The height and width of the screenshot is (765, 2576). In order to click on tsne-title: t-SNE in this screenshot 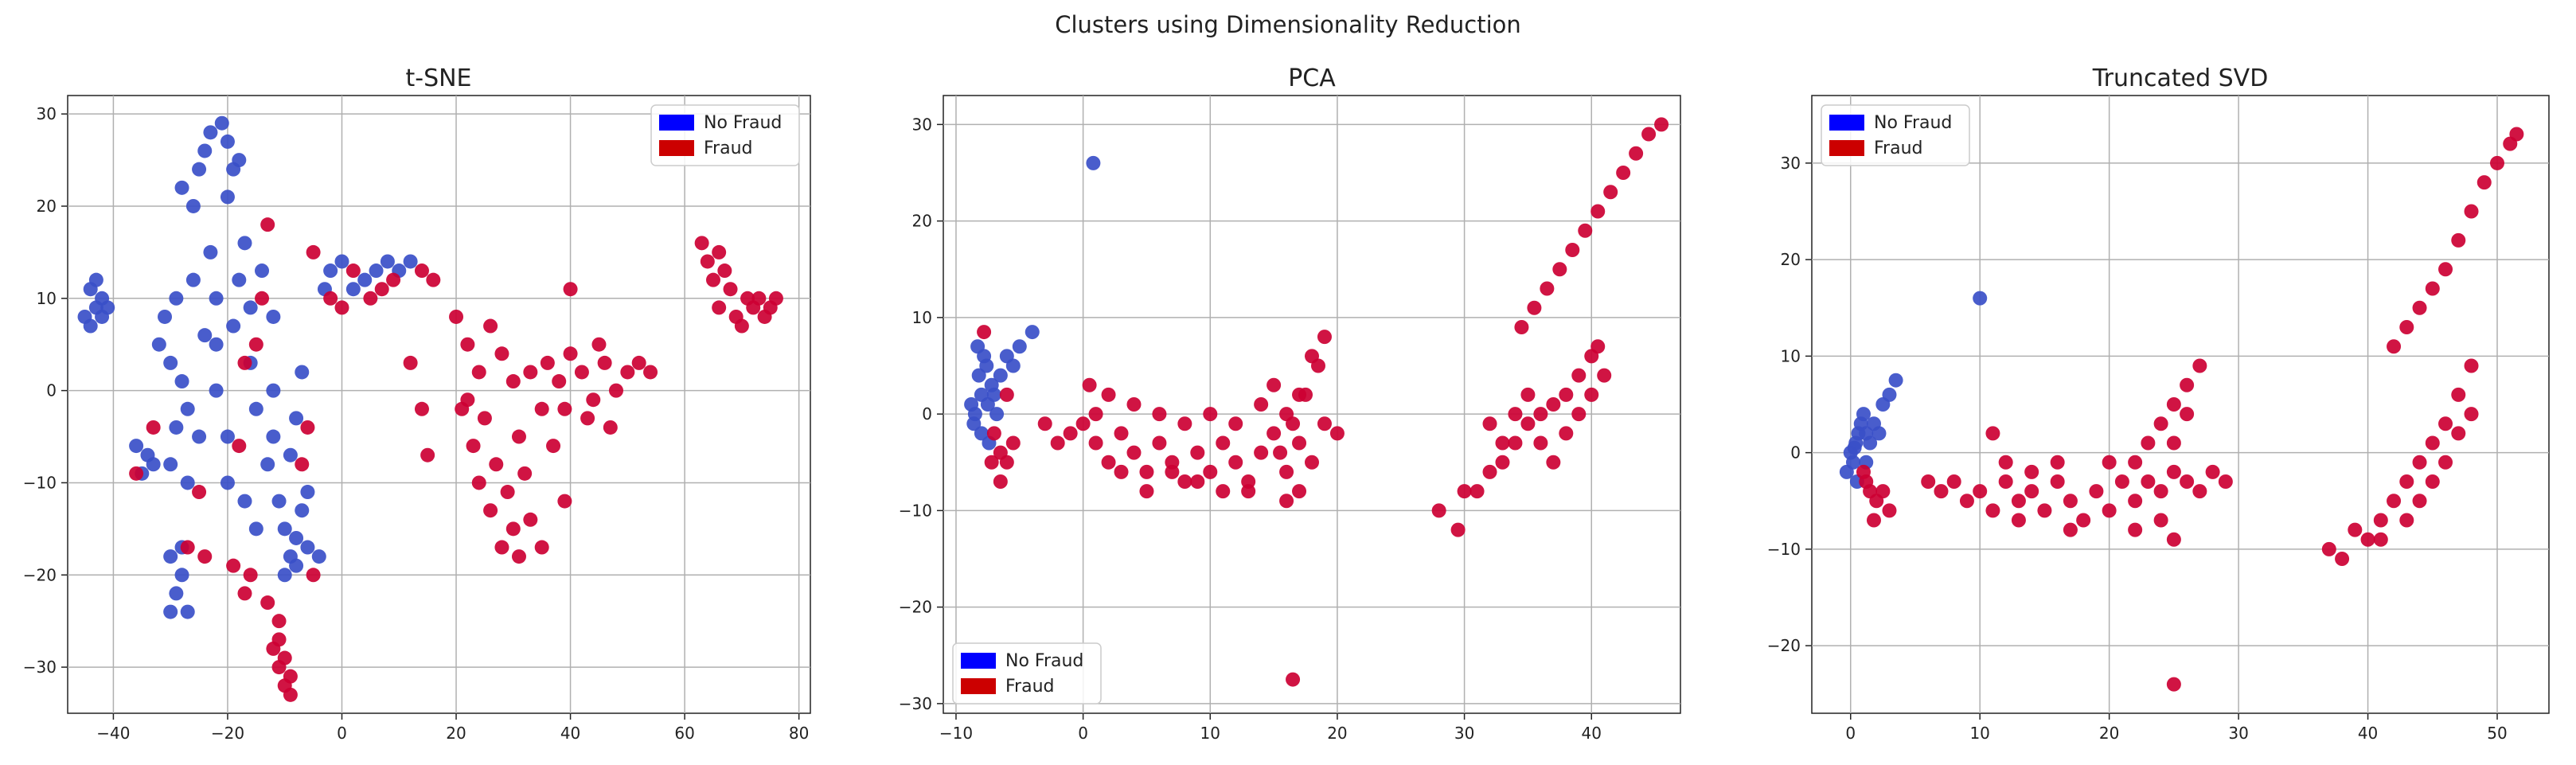, I will do `click(438, 78)`.